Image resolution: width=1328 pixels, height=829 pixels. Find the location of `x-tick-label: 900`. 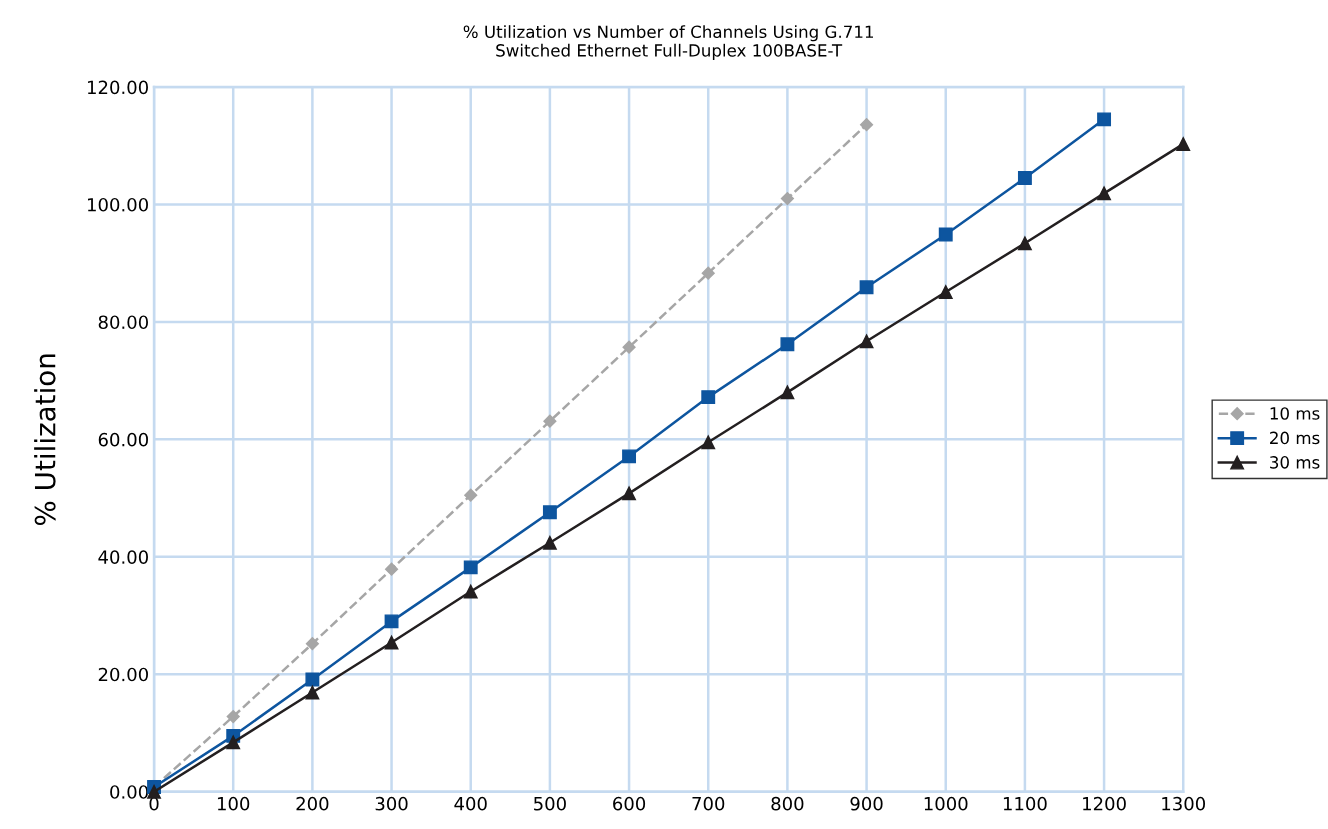

x-tick-label: 900 is located at coordinates (866, 803).